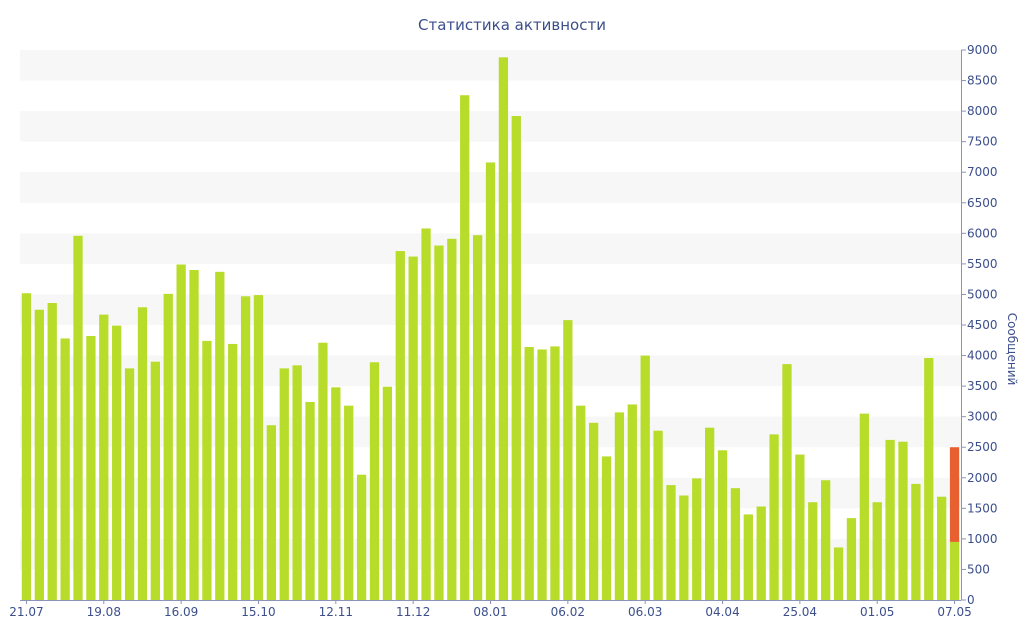  What do you see at coordinates (982, 386) in the screenshot?
I see `y-tick-label: 3500` at bounding box center [982, 386].